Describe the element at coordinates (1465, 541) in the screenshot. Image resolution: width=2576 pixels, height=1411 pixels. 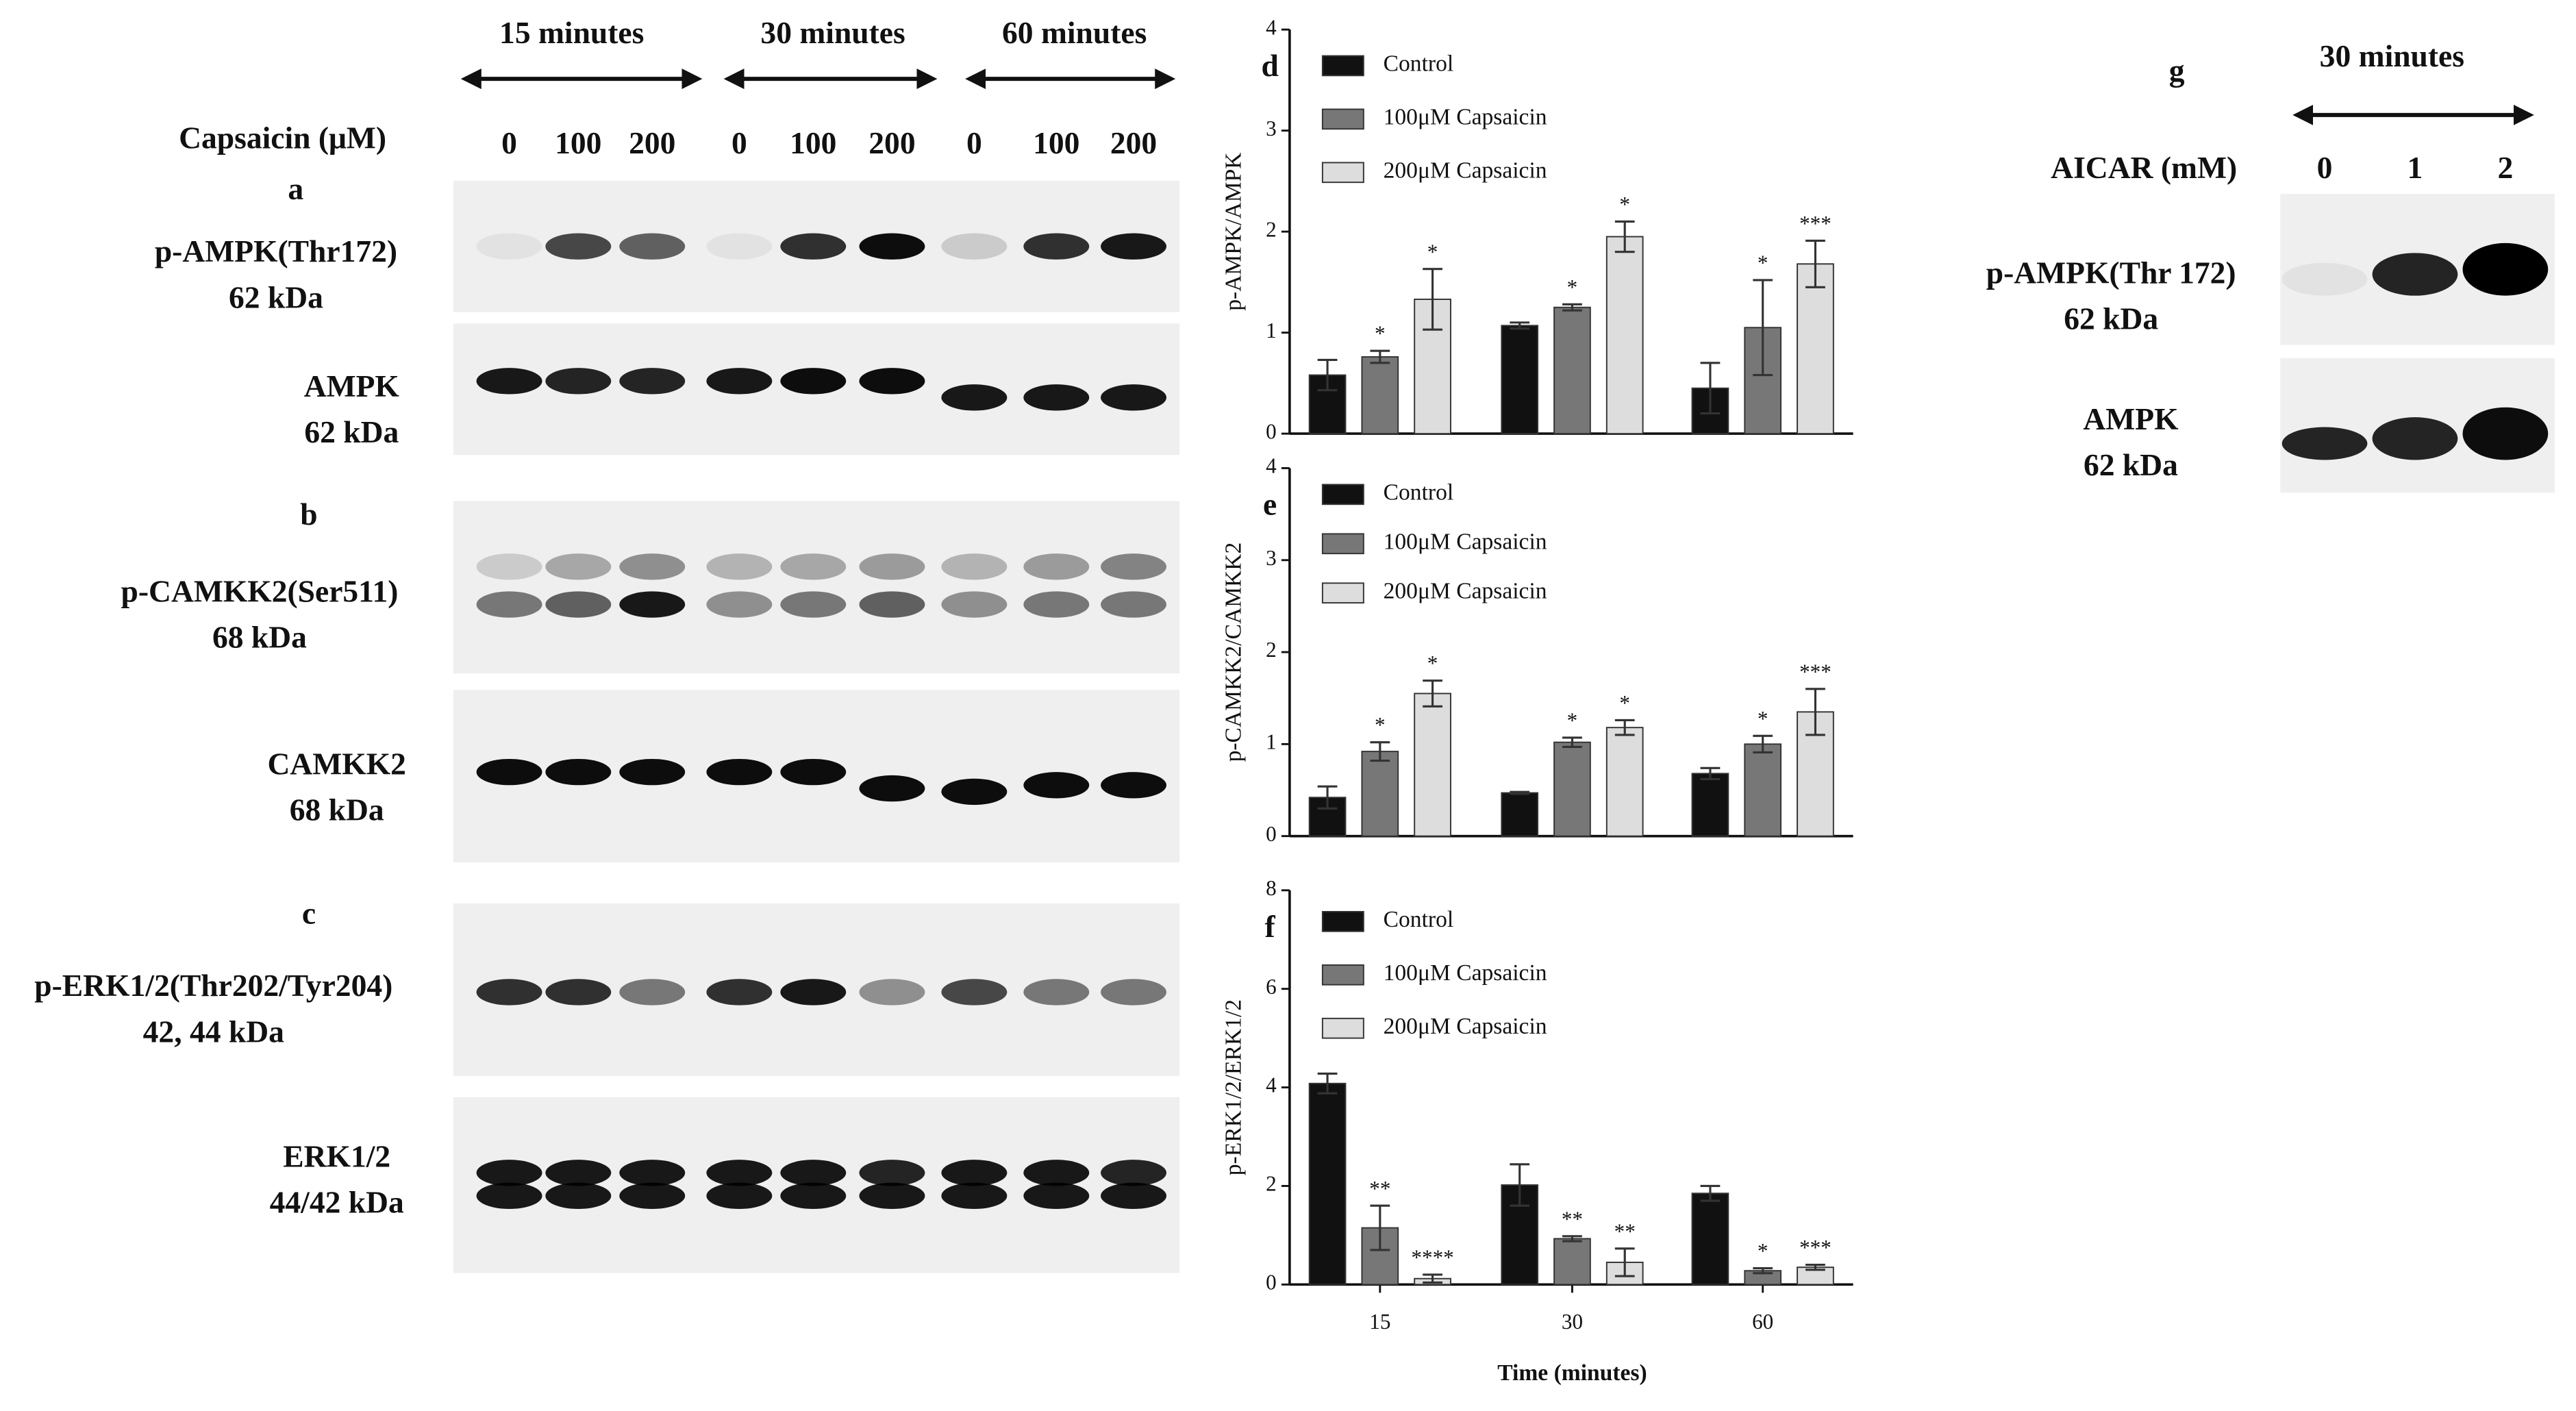
I see `legend-label: 100μM Capsaicin` at that location.